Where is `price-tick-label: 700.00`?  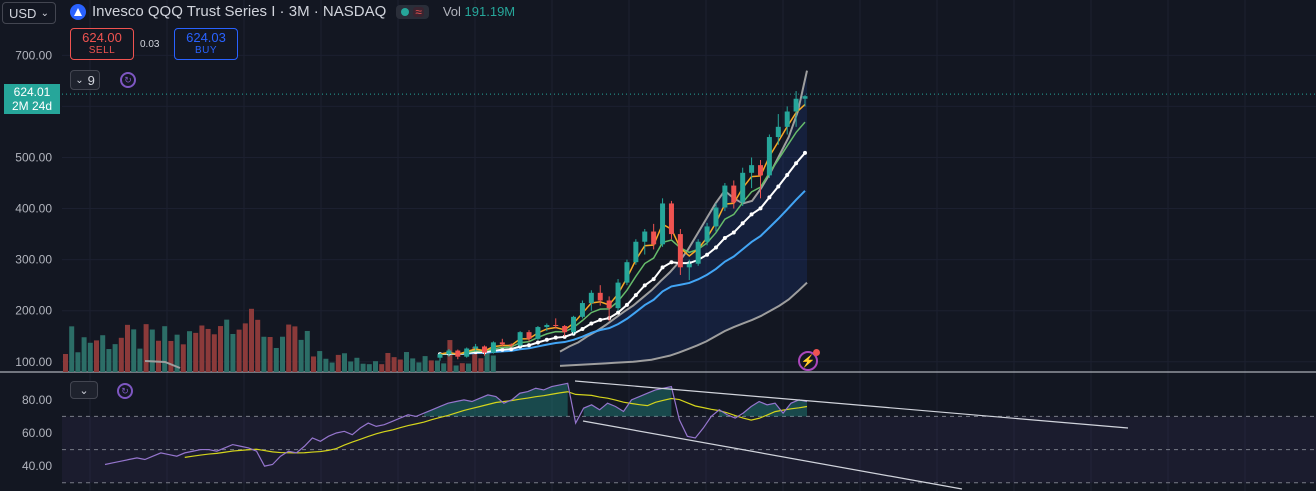
price-tick-label: 700.00 is located at coordinates (33, 55).